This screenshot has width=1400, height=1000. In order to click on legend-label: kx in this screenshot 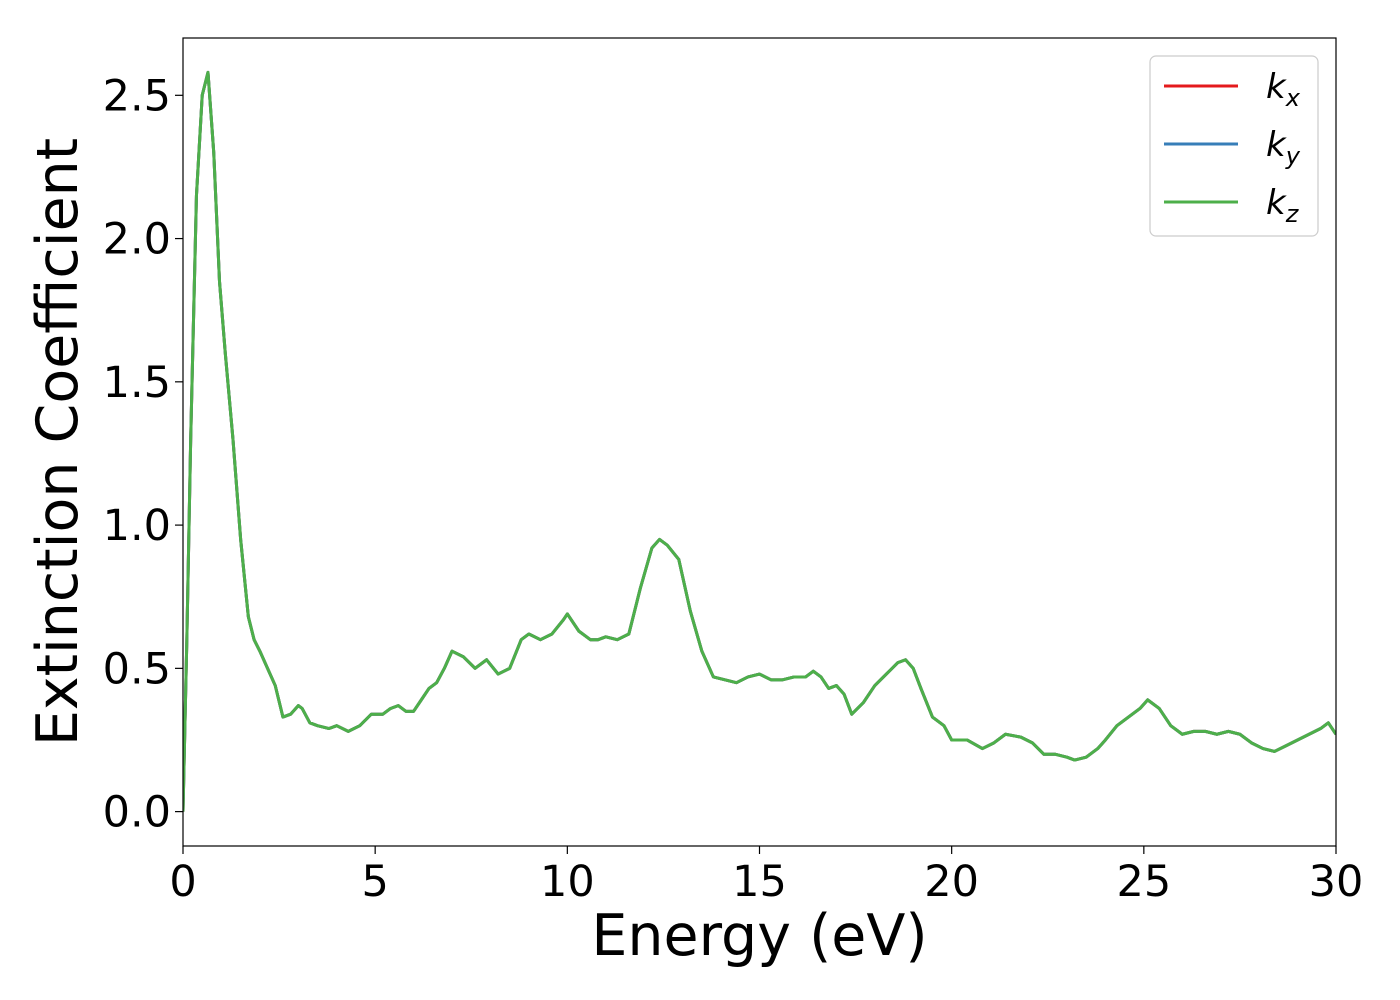, I will do `click(1283, 89)`.